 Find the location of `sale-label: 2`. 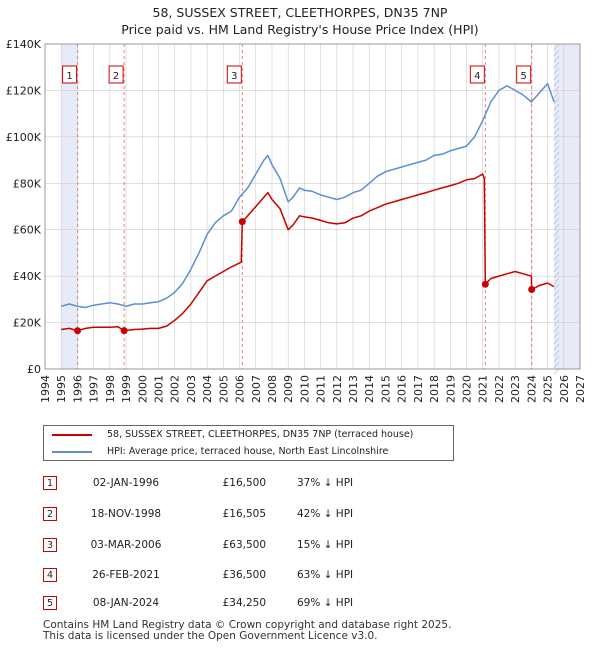

sale-label: 2 is located at coordinates (116, 74).